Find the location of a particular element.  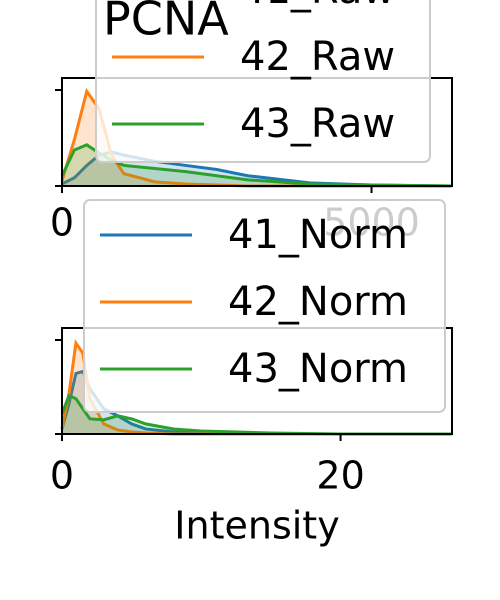

x-axis-label: Intensity is located at coordinates (256, 526).